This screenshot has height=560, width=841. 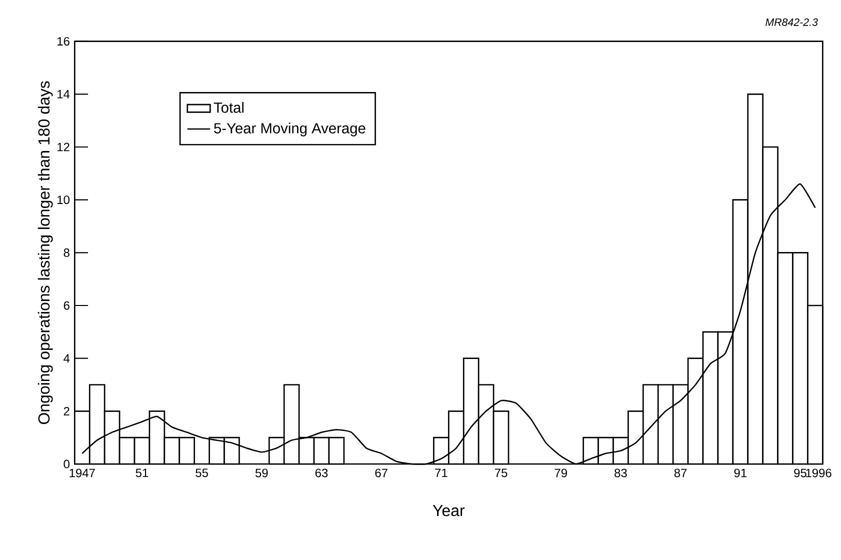 I want to click on text: MR842-2.3, so click(x=792, y=22).